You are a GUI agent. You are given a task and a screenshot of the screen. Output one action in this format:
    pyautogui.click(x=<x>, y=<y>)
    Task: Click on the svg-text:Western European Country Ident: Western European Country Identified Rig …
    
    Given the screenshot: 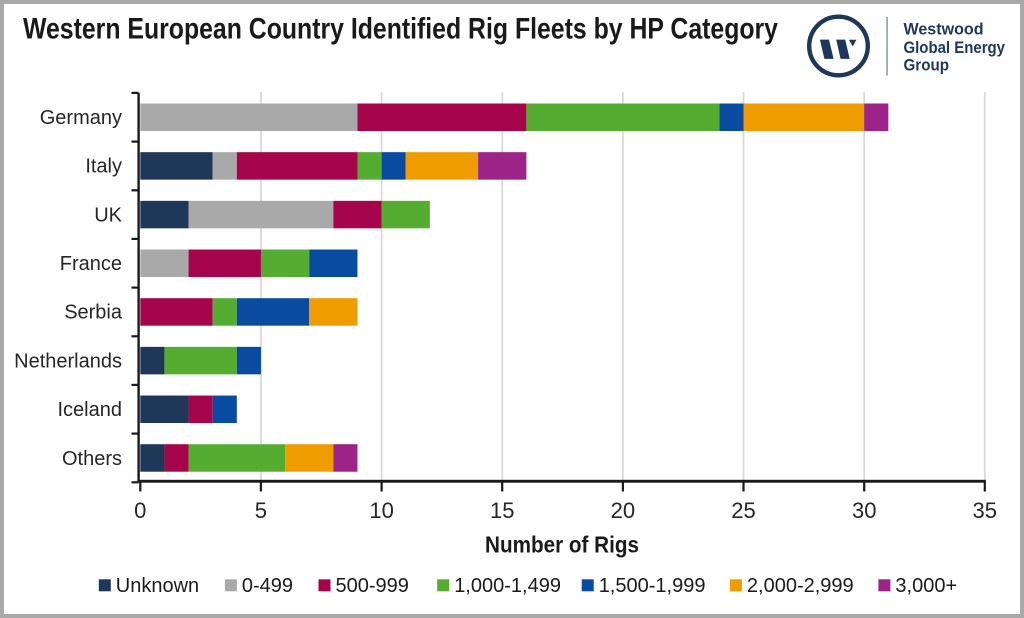 What is the action you would take?
    pyautogui.click(x=400, y=29)
    